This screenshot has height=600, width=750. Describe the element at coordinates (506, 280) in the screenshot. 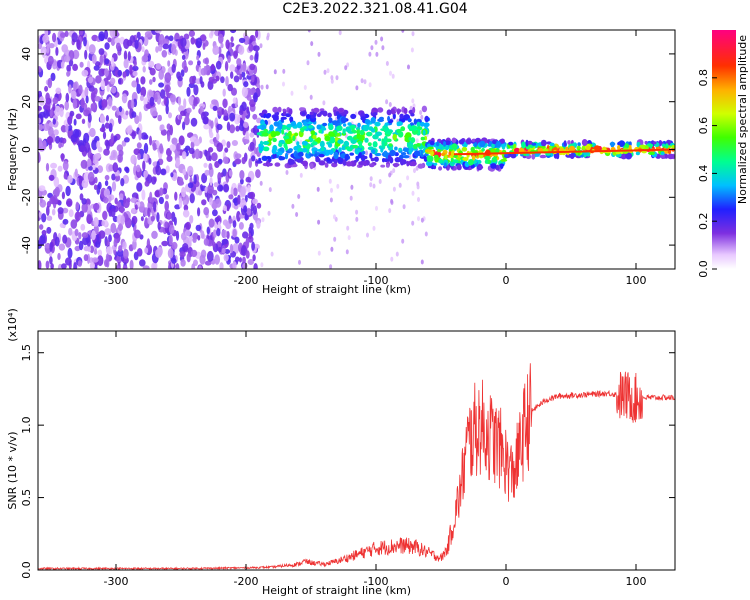

I see `x-tick-label: 0` at that location.